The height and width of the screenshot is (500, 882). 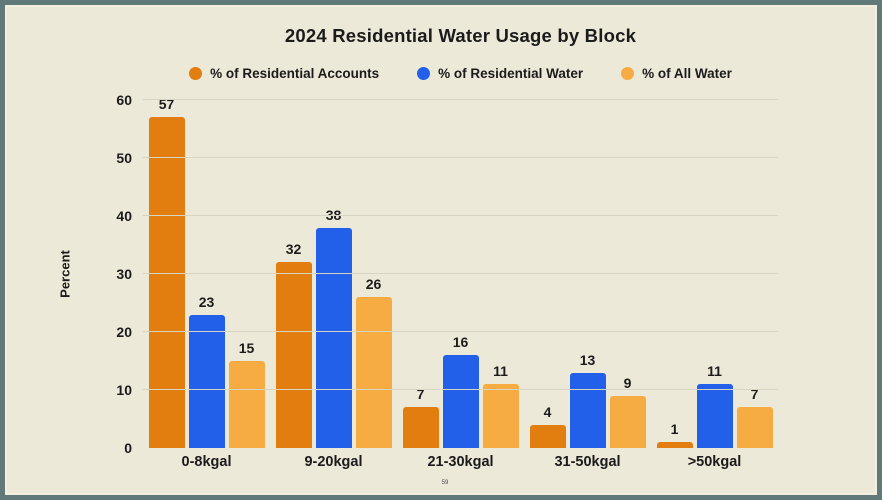 I want to click on bar-value-label: 9, so click(x=627, y=382).